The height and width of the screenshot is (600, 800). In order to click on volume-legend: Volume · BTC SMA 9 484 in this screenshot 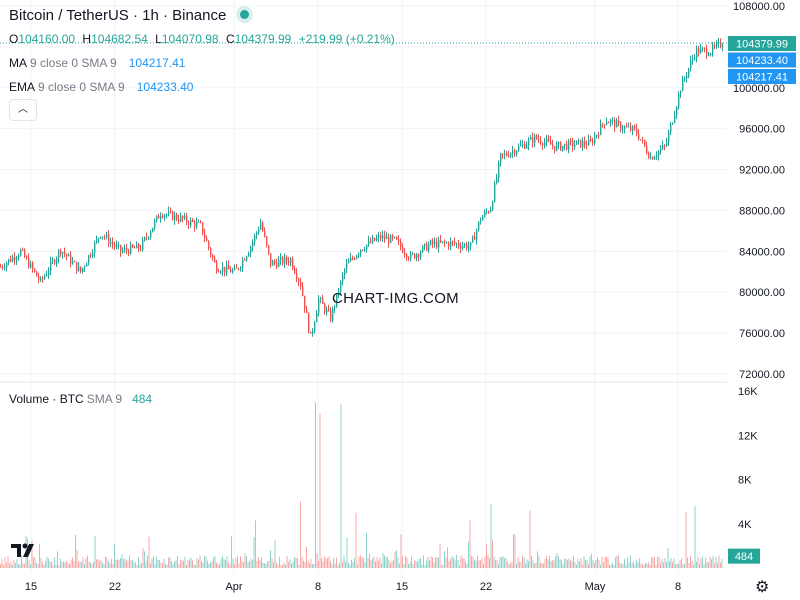, I will do `click(81, 399)`.